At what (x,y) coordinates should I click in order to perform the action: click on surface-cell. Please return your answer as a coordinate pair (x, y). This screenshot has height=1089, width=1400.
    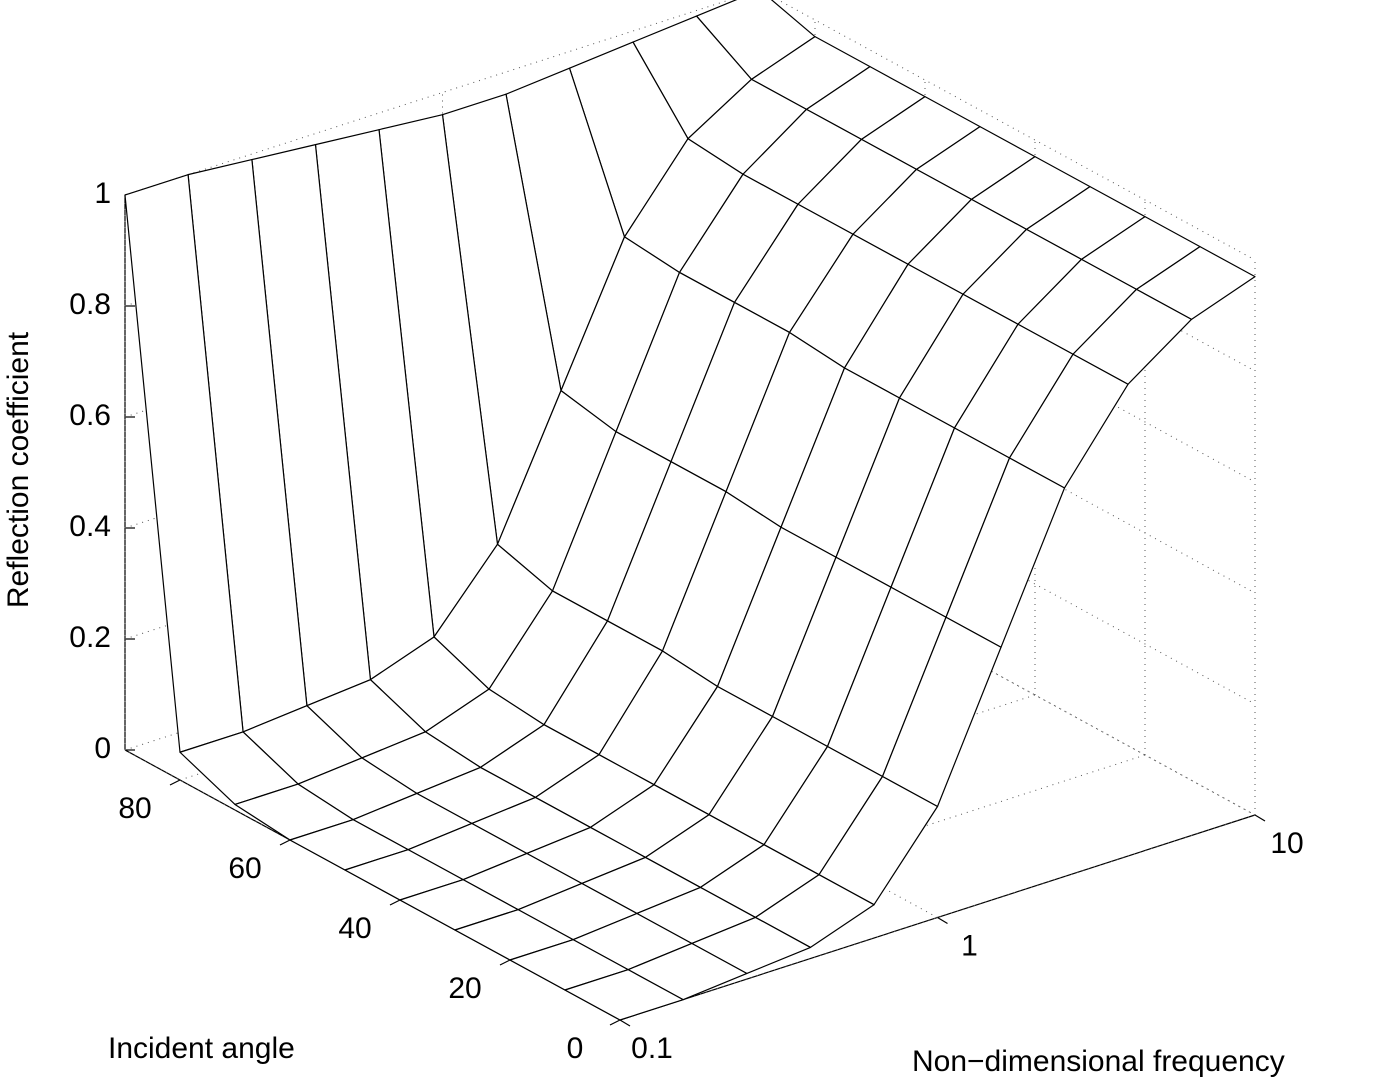
    Looking at the image, I should click on (624, 995).